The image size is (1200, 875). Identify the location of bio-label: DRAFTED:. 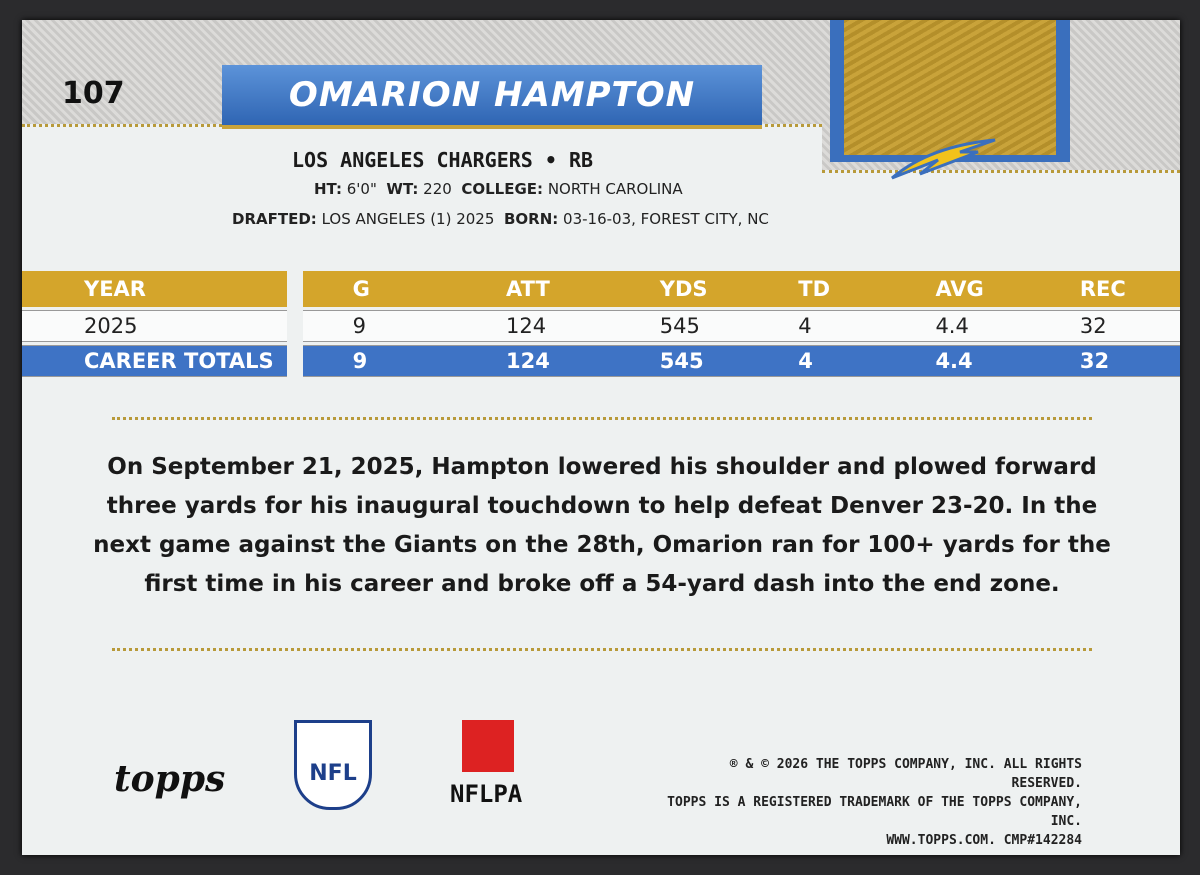
(274, 219).